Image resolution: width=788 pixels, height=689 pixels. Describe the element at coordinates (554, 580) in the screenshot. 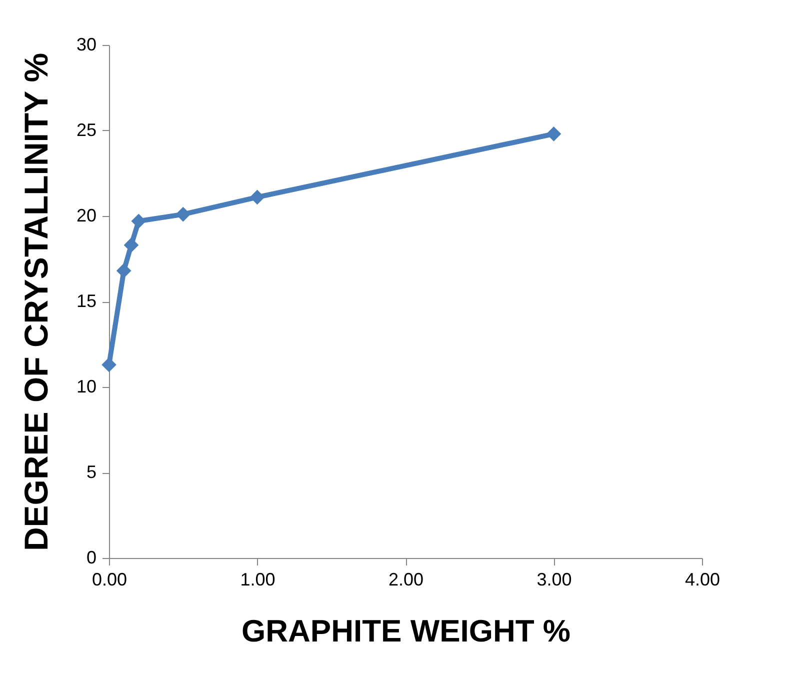

I see `x-tick-label: 3.00` at that location.